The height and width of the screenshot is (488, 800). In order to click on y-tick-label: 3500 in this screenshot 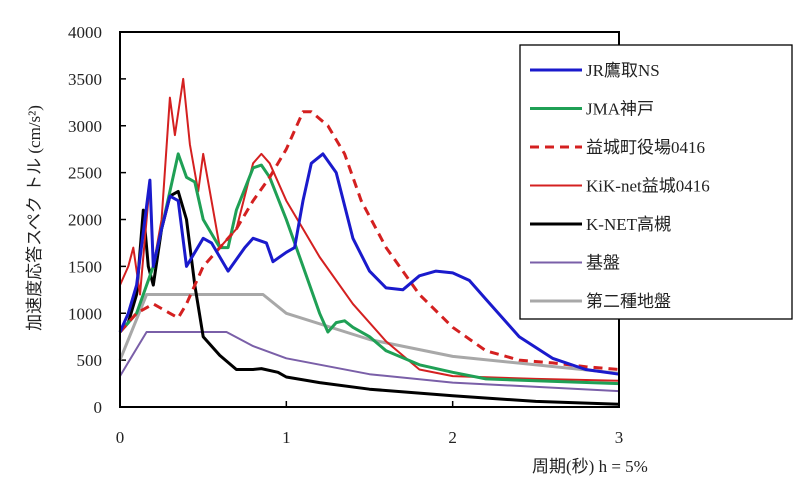, I will do `click(85, 79)`.